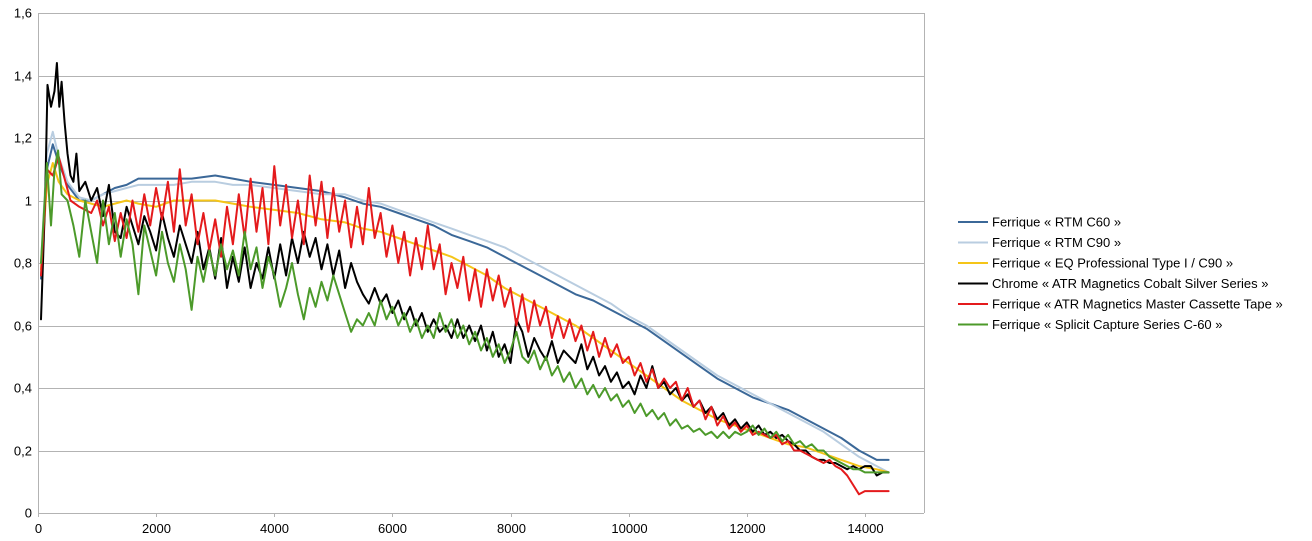  I want to click on x-tick-label: 10000, so click(629, 528).